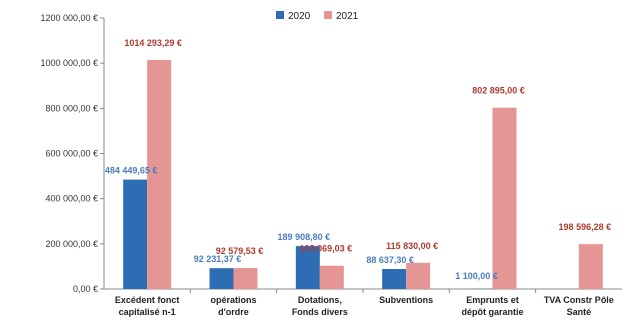  What do you see at coordinates (579, 312) in the screenshot?
I see `category-label: Santé` at bounding box center [579, 312].